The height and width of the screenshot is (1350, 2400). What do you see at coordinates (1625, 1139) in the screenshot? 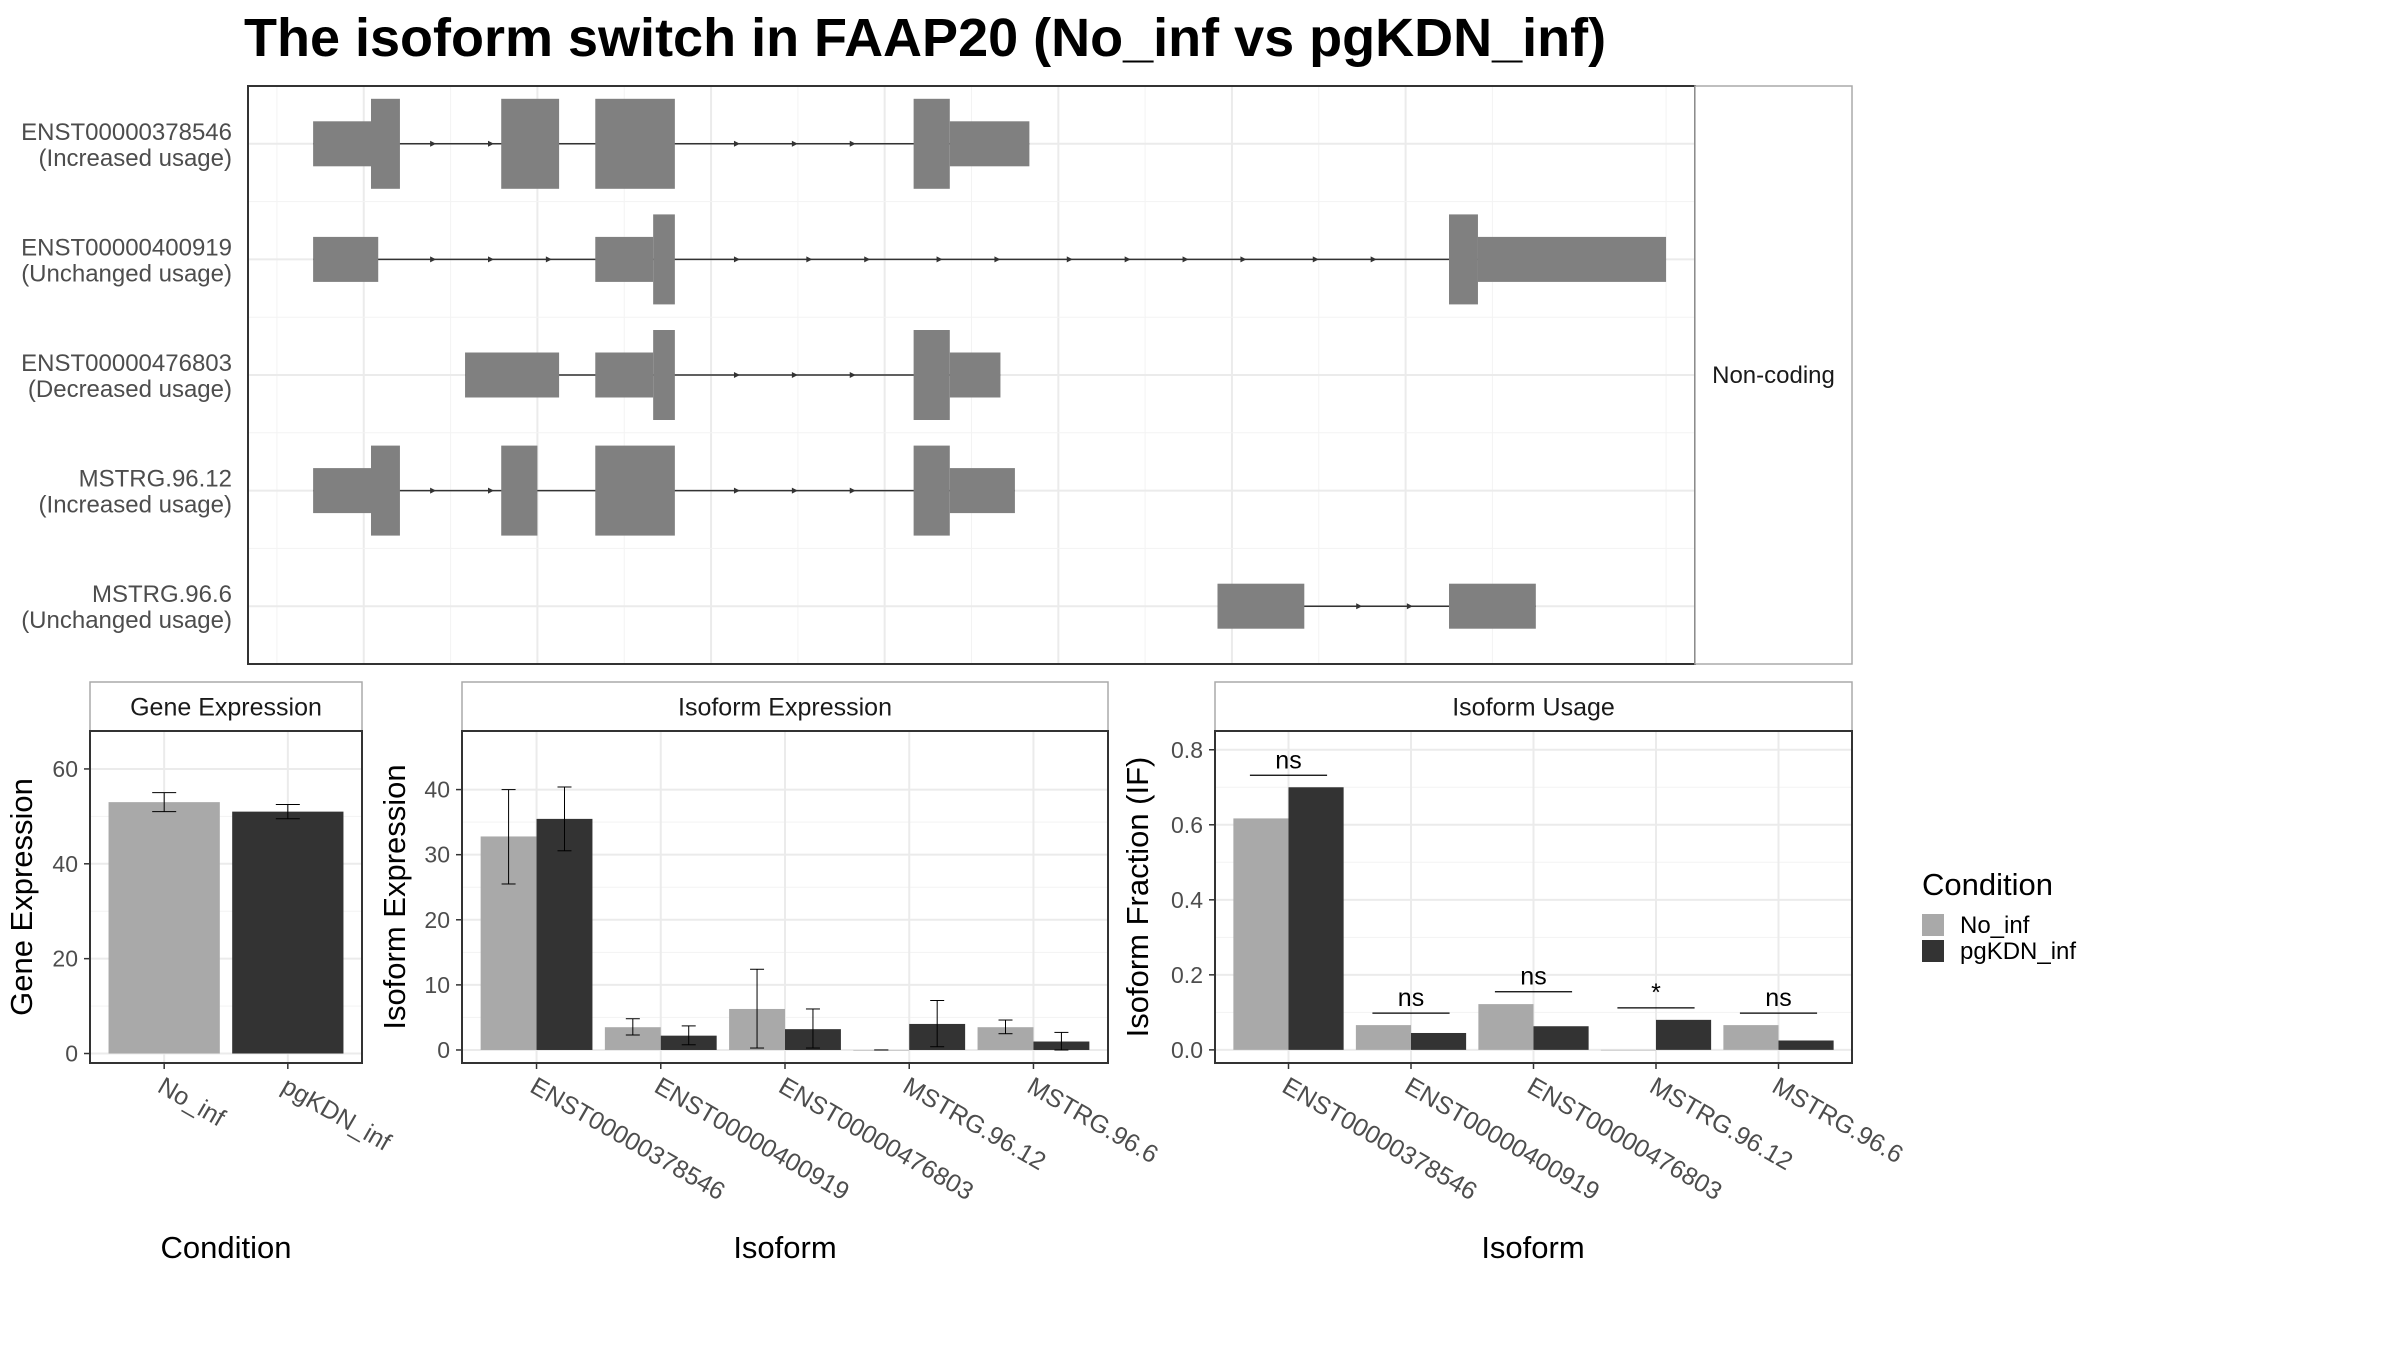
I see `x-tick-label: ENST00000476803` at bounding box center [1625, 1139].